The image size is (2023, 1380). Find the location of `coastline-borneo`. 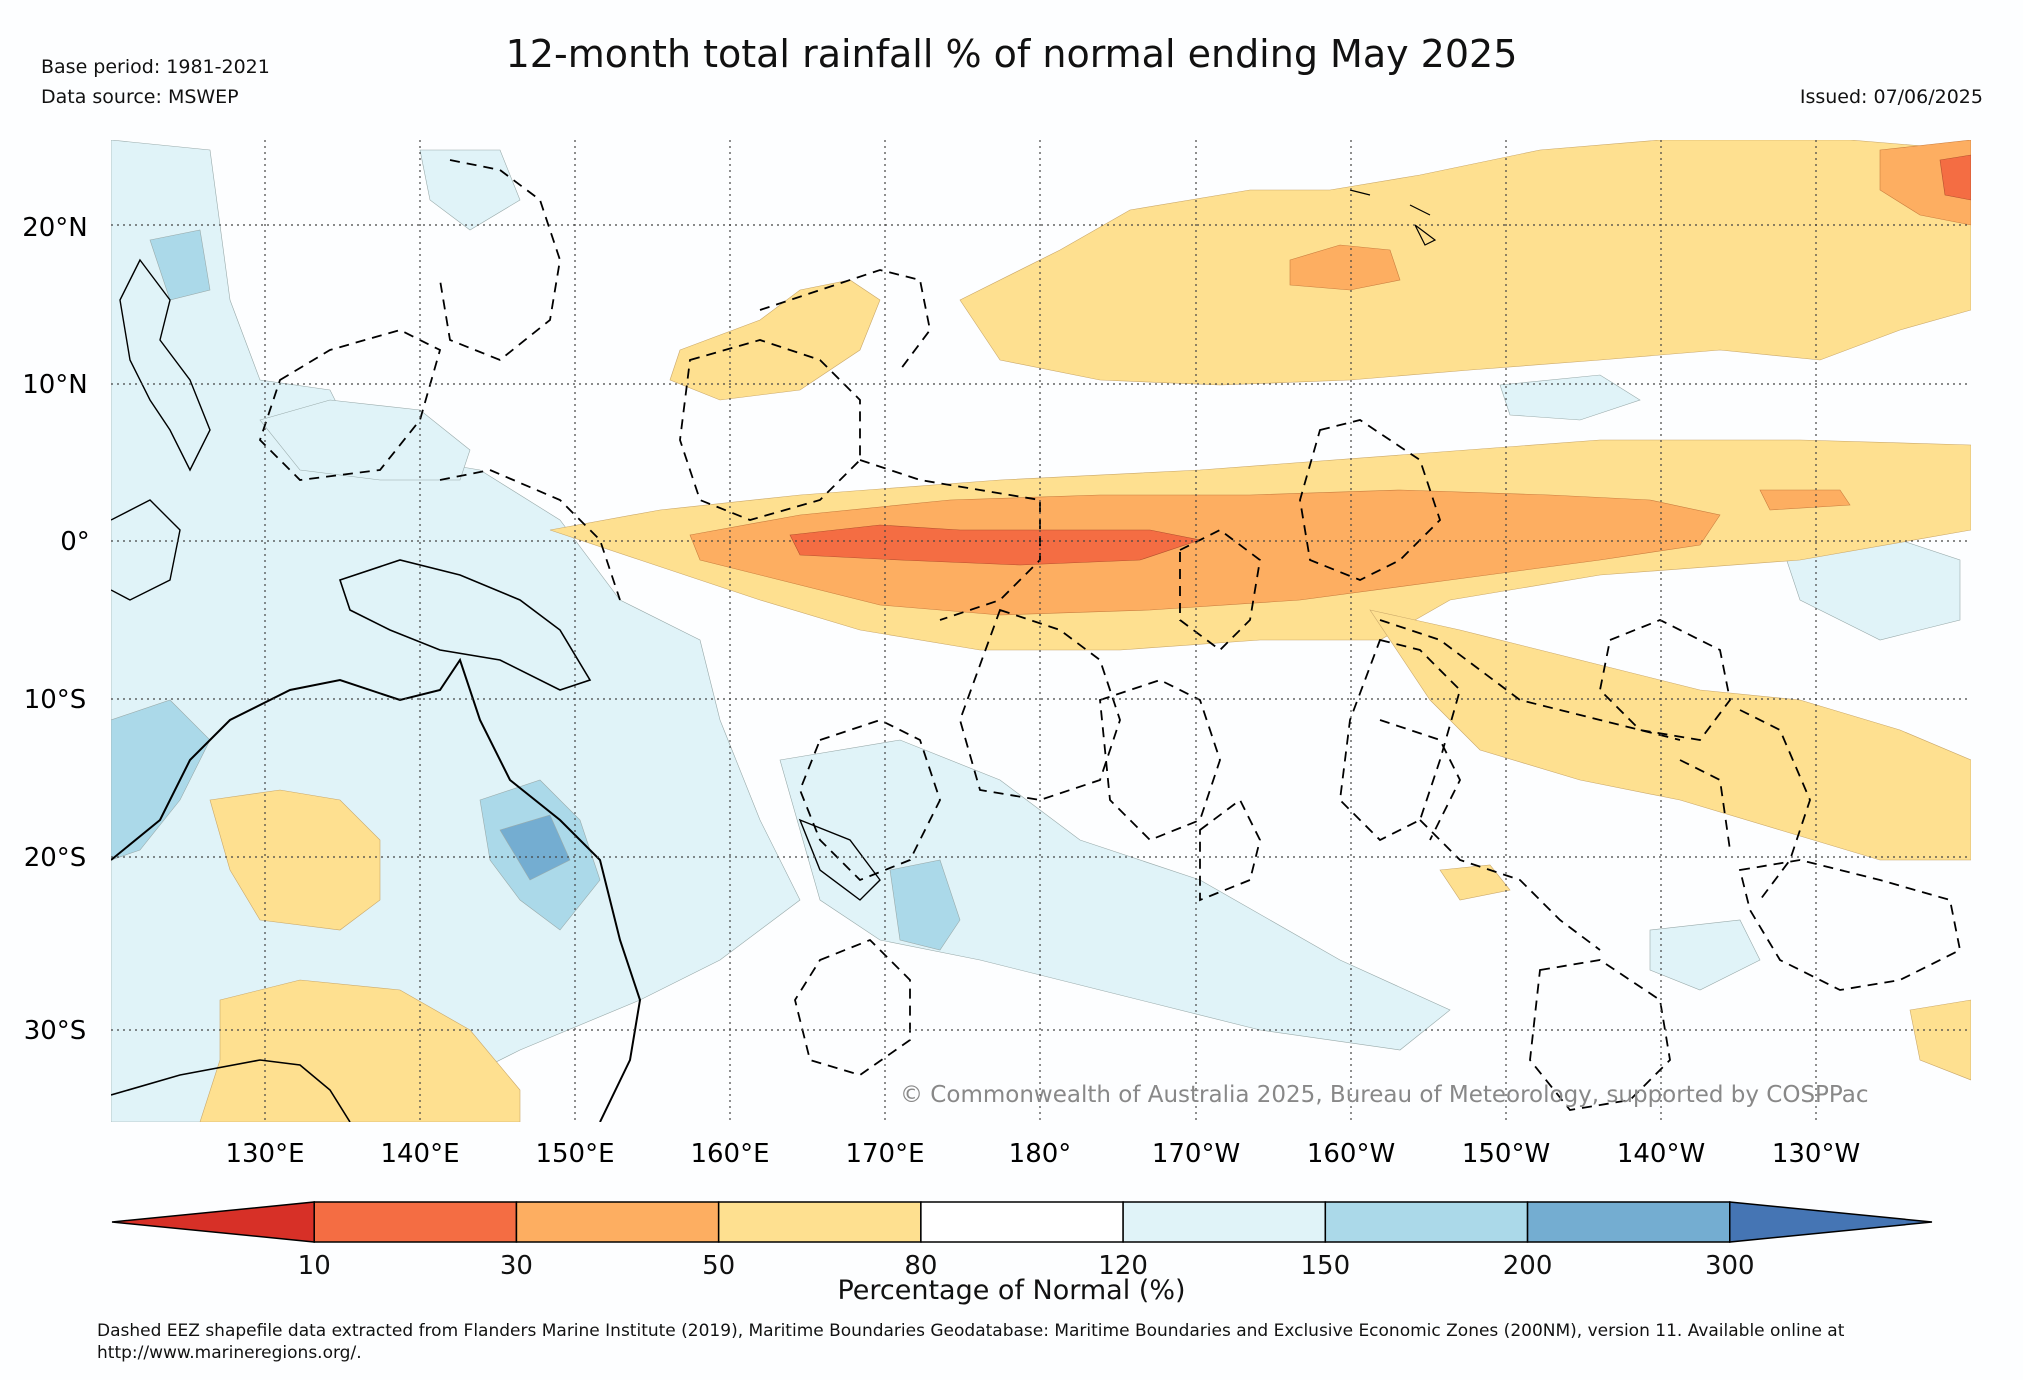

coastline-borneo is located at coordinates (146, 550).